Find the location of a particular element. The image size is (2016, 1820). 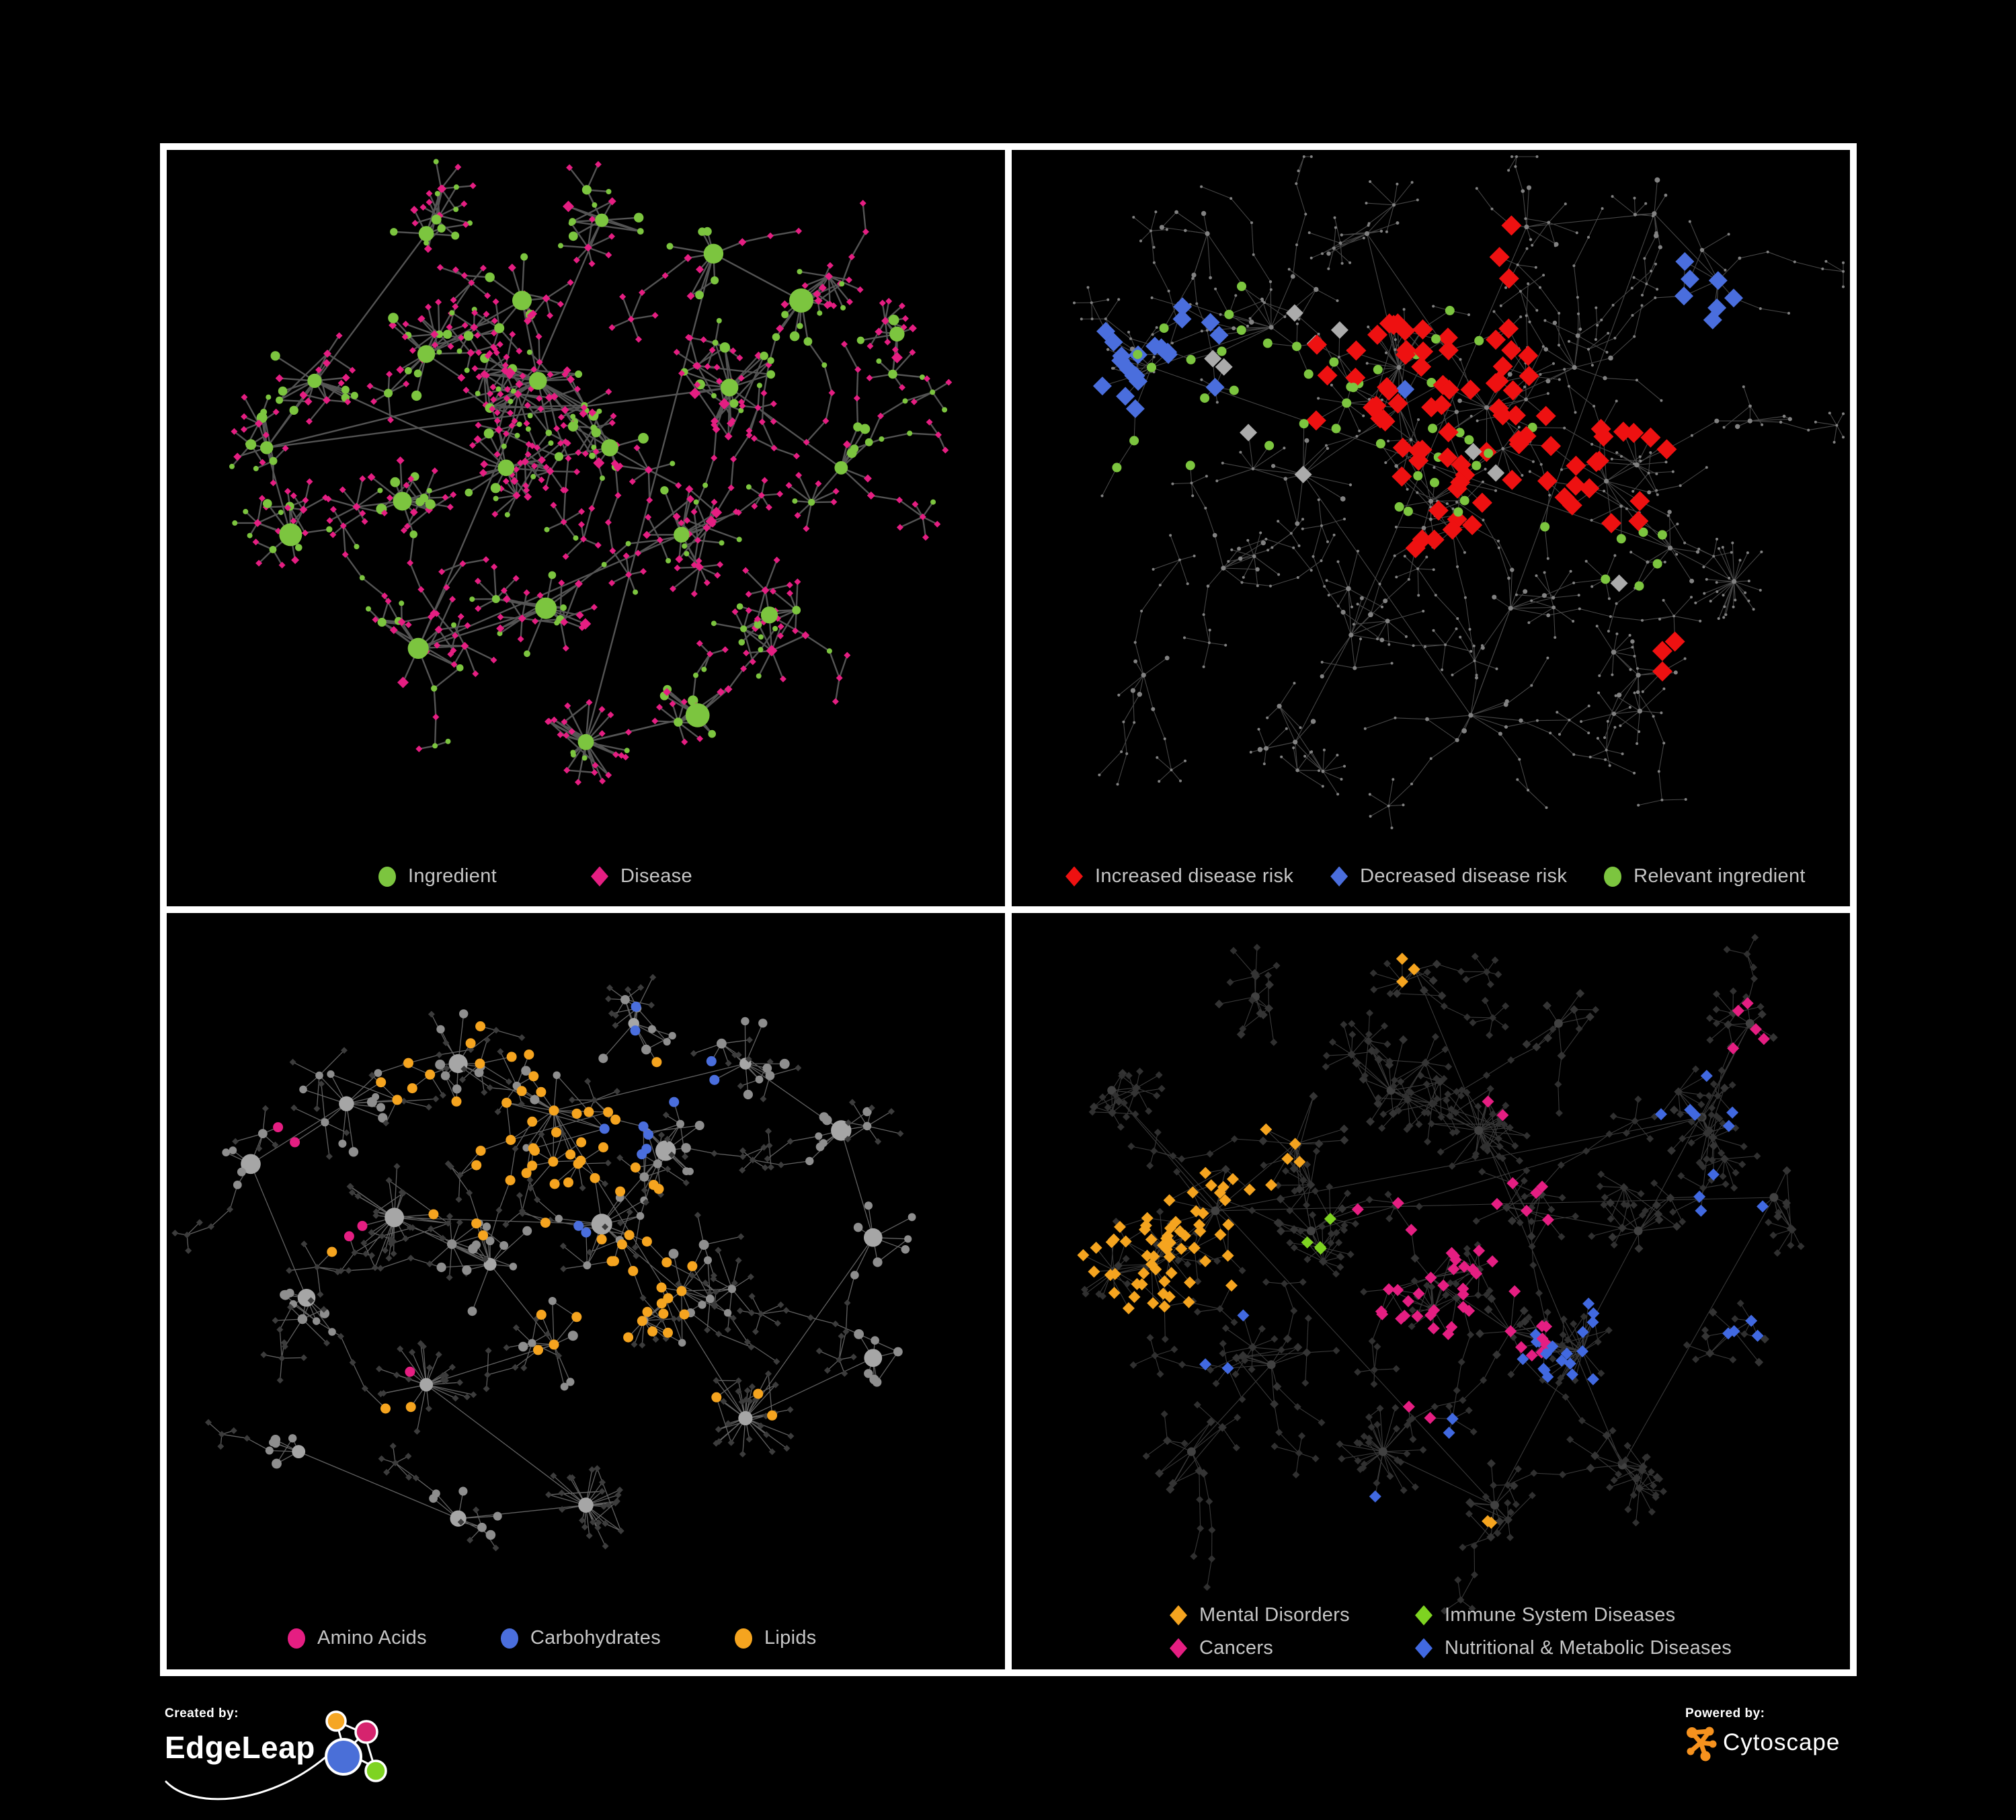

legend-label-cancers: Cancers is located at coordinates (1236, 1648).